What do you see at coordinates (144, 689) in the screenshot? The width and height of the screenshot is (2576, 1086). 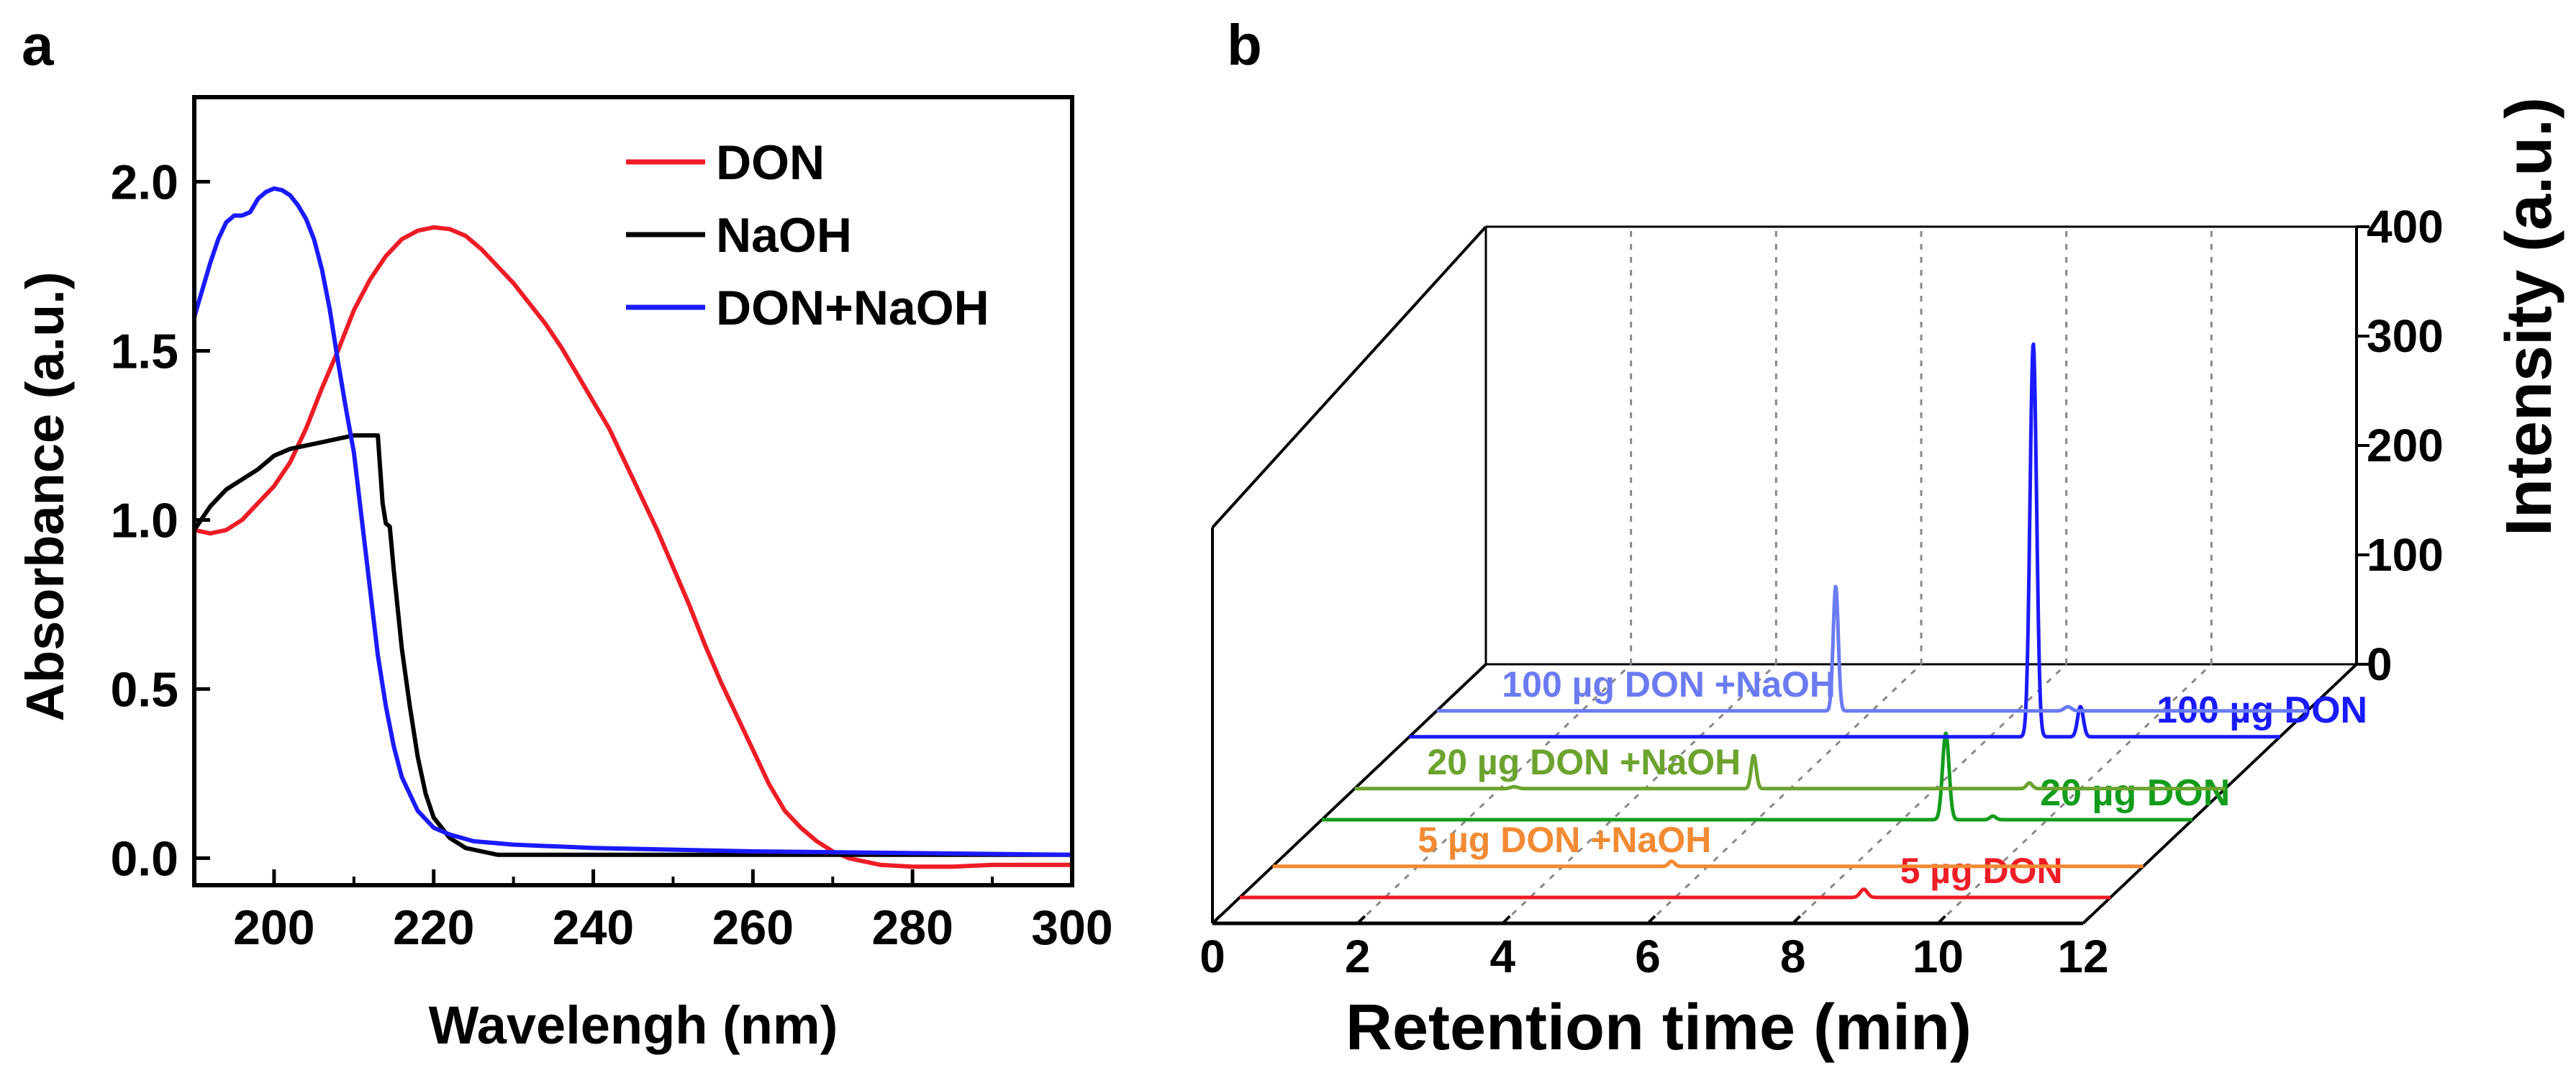 I see `absorbance-y-tick-label: 0.5` at bounding box center [144, 689].